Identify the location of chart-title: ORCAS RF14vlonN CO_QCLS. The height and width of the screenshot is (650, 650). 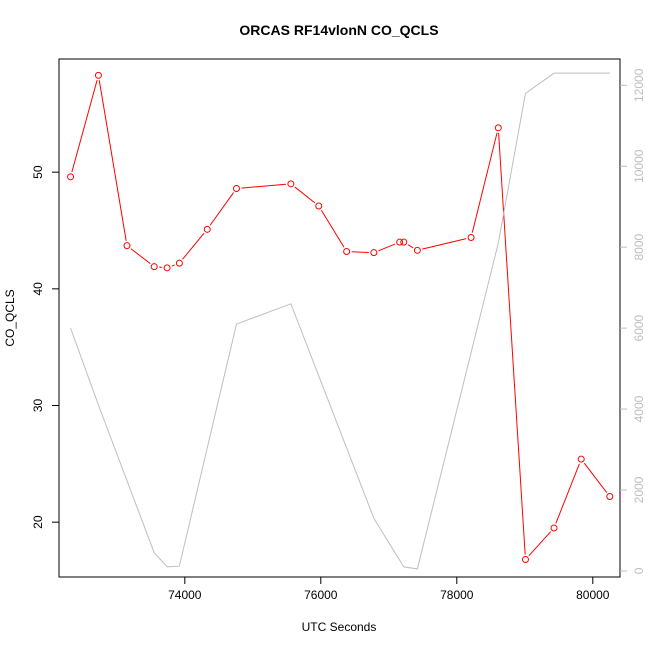
(338, 30).